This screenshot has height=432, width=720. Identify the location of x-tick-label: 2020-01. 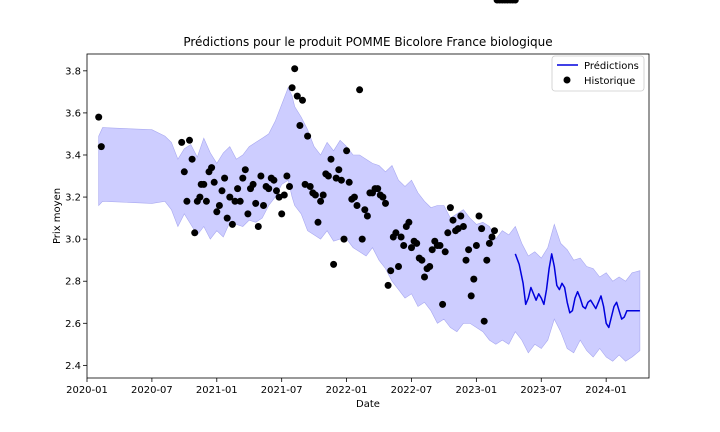
(87, 390).